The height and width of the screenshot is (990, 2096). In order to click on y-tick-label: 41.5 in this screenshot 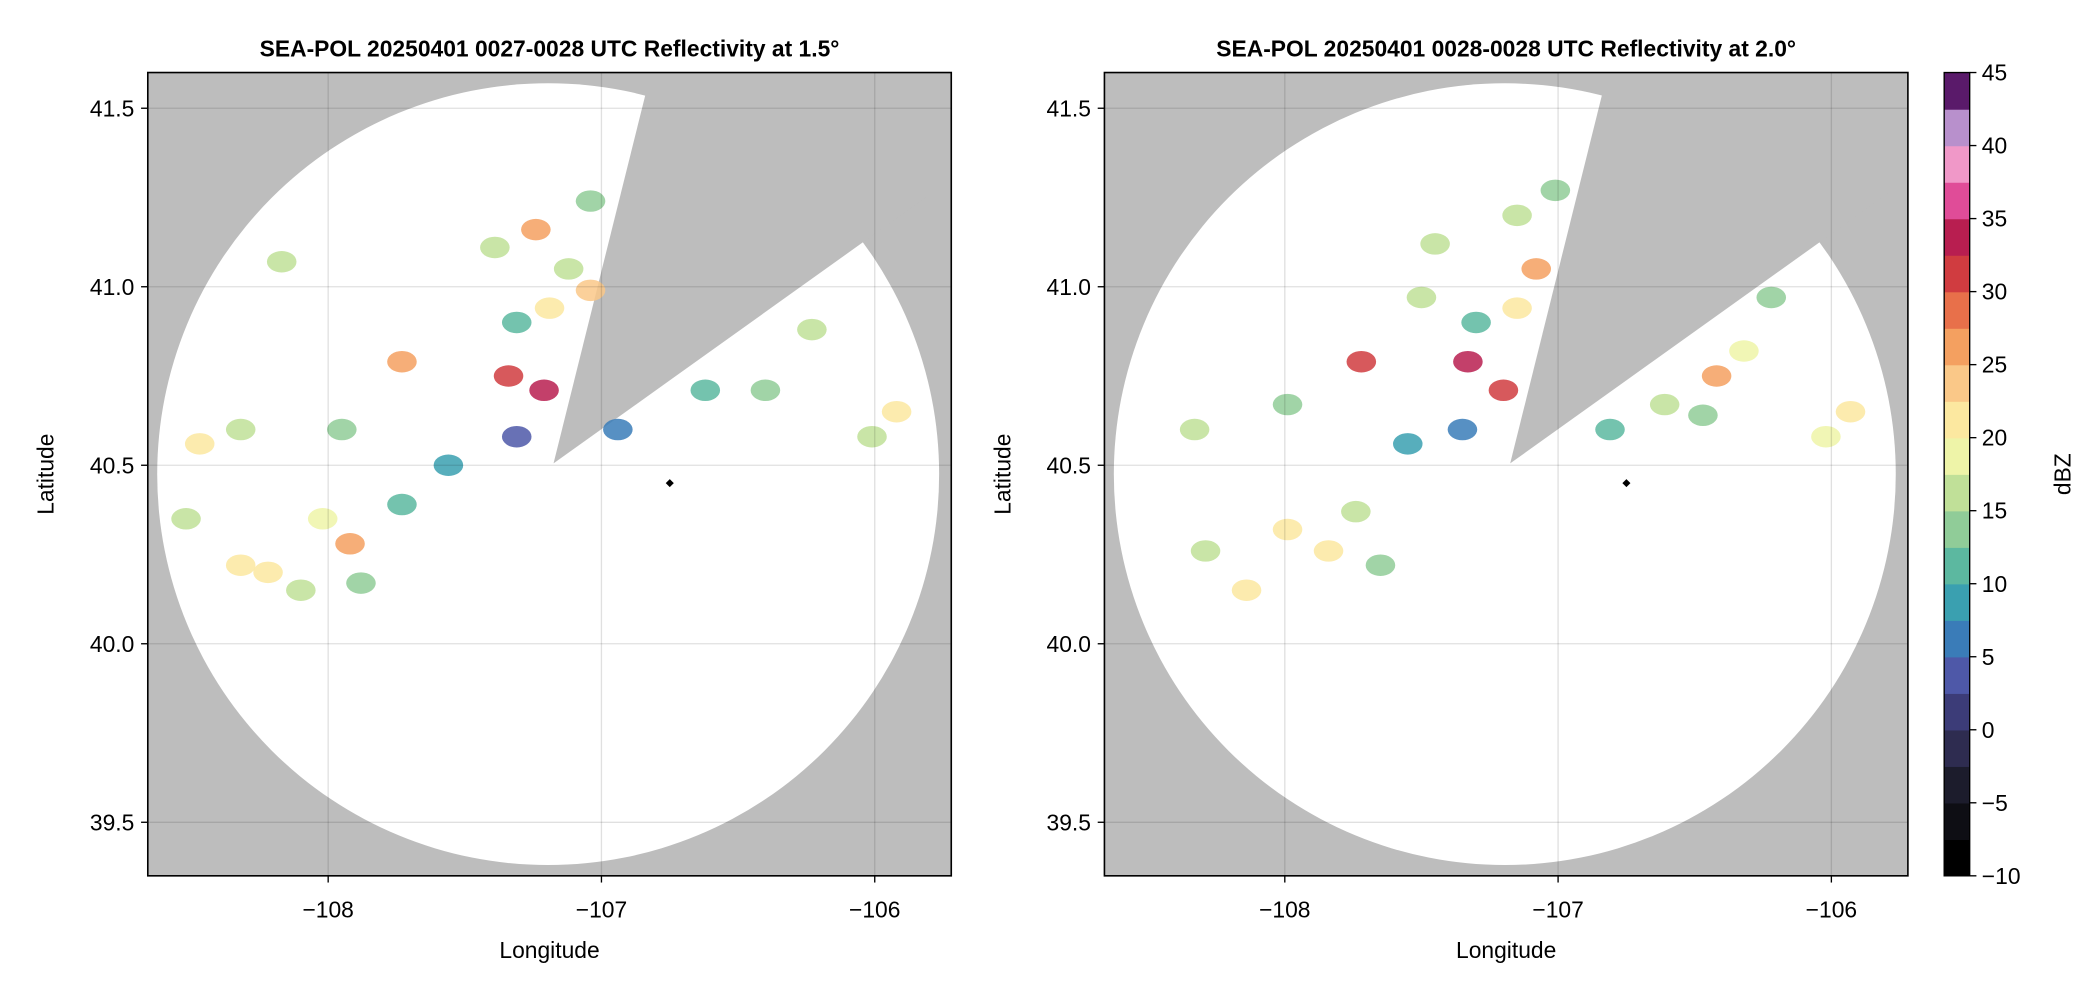, I will do `click(112, 108)`.